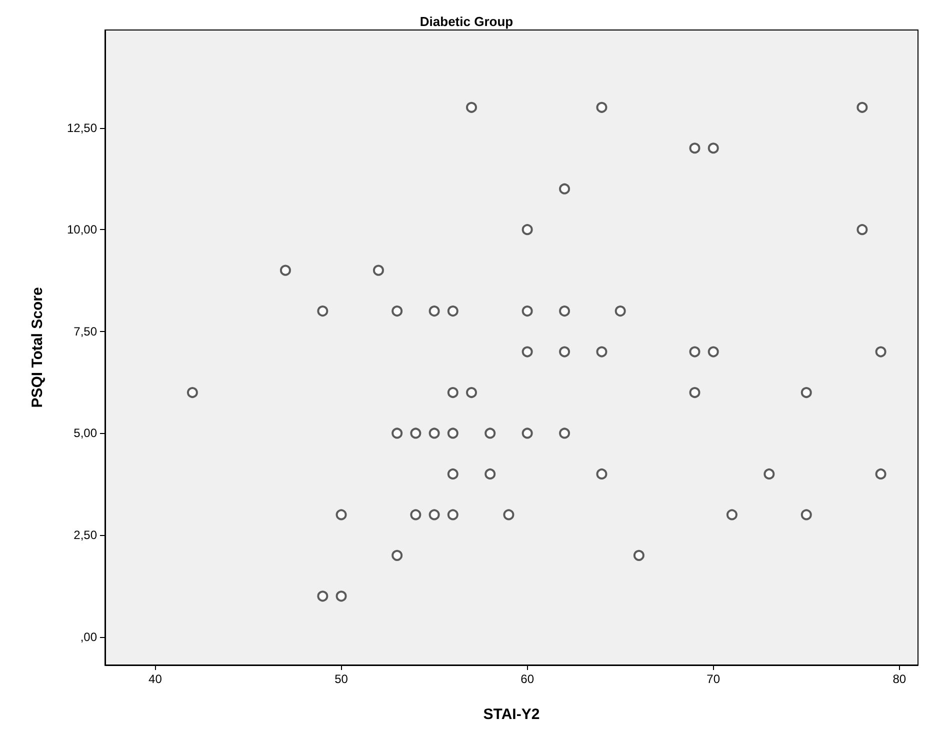 The height and width of the screenshot is (741, 933). What do you see at coordinates (713, 679) in the screenshot?
I see `x-tick-label: 70` at bounding box center [713, 679].